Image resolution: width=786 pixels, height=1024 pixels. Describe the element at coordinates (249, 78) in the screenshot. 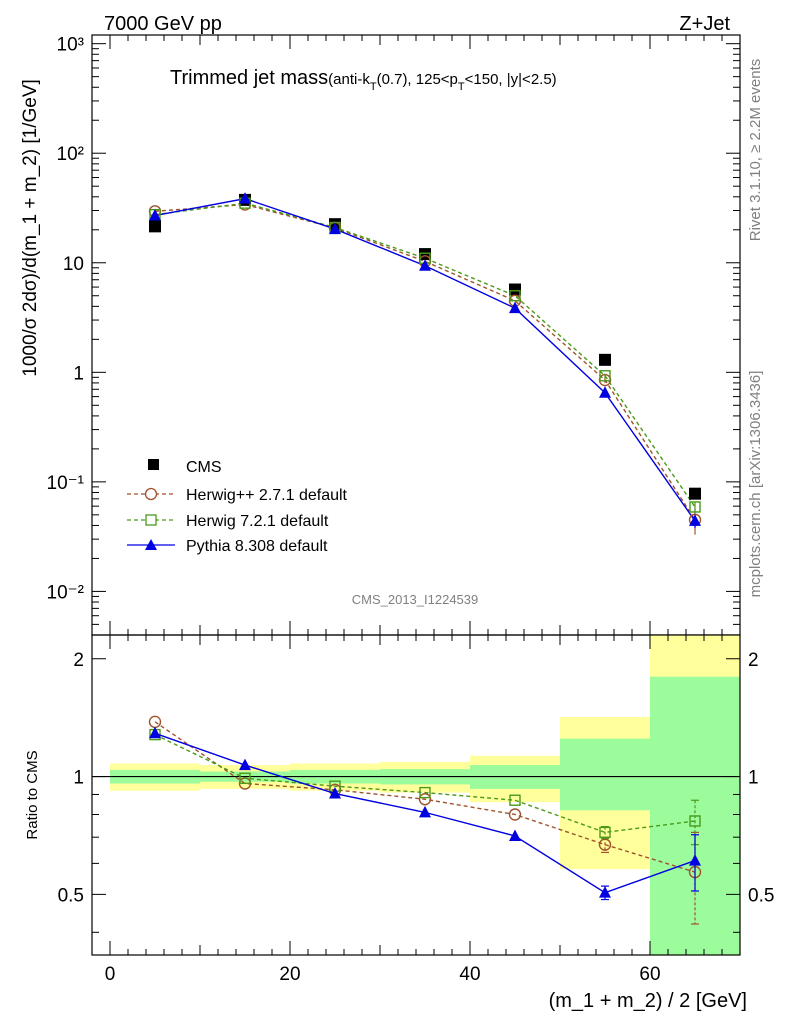

I see `plot-title-main: Trimmed jet mass` at that location.